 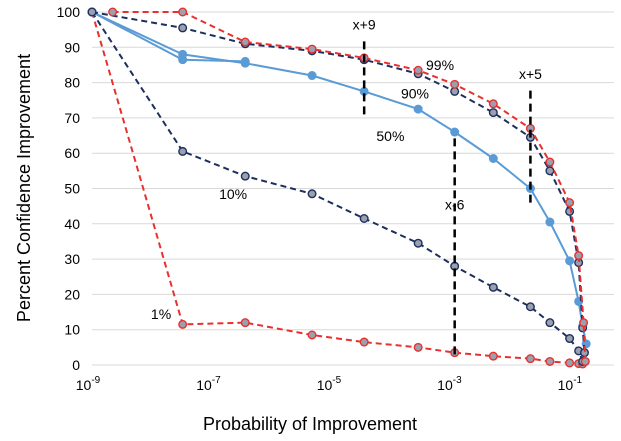 I want to click on y-tick-label-10: 10, so click(x=72, y=330).